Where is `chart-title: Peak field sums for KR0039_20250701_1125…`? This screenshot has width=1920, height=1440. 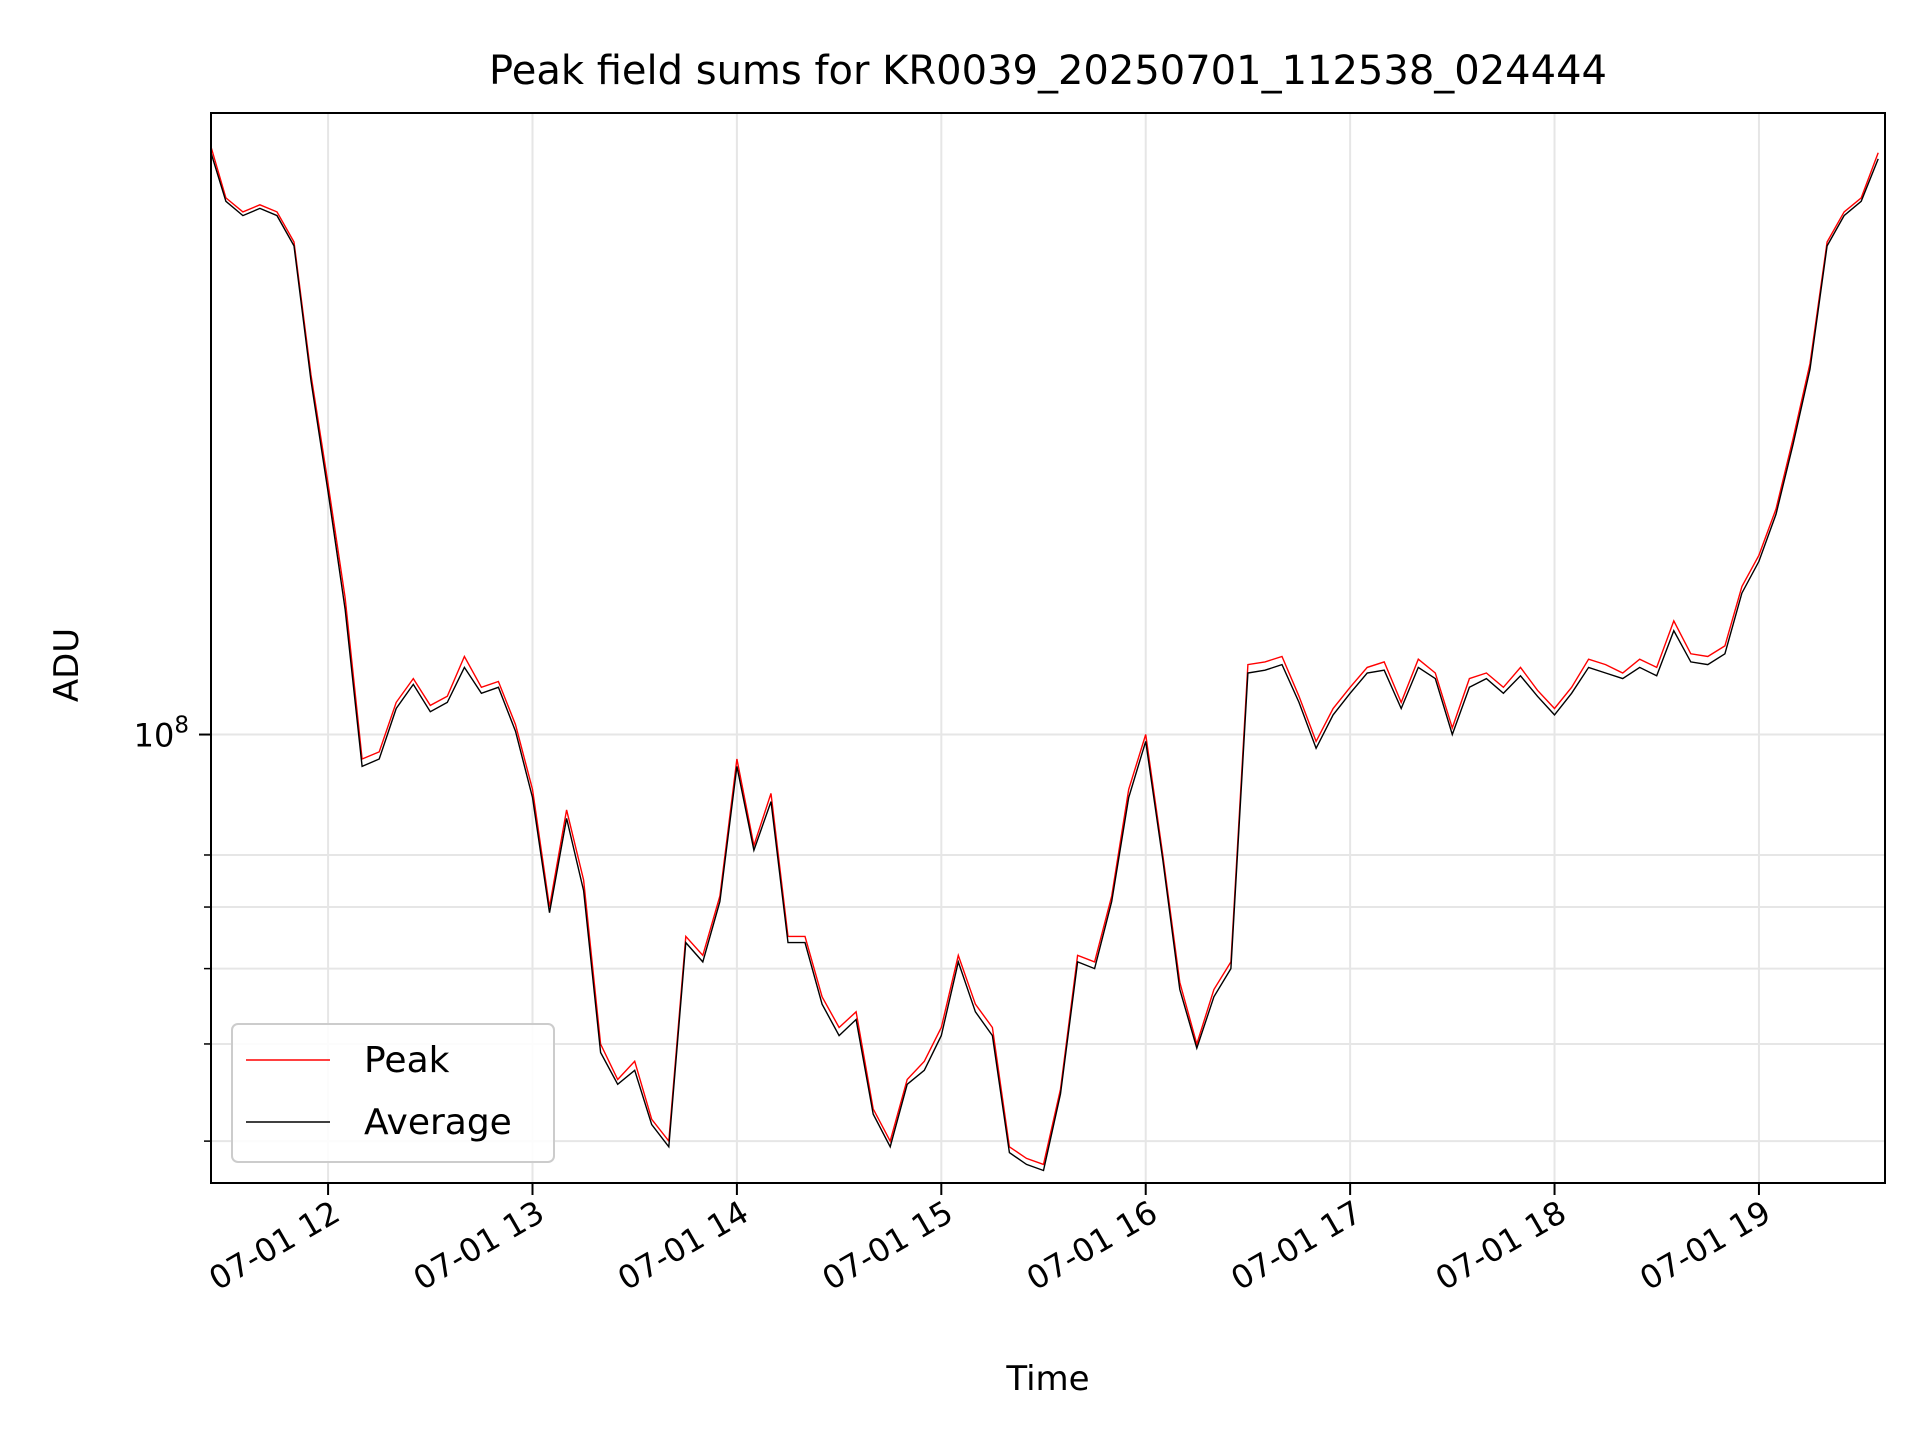
chart-title: Peak field sums for KR0039_20250701_1125… is located at coordinates (1048, 71).